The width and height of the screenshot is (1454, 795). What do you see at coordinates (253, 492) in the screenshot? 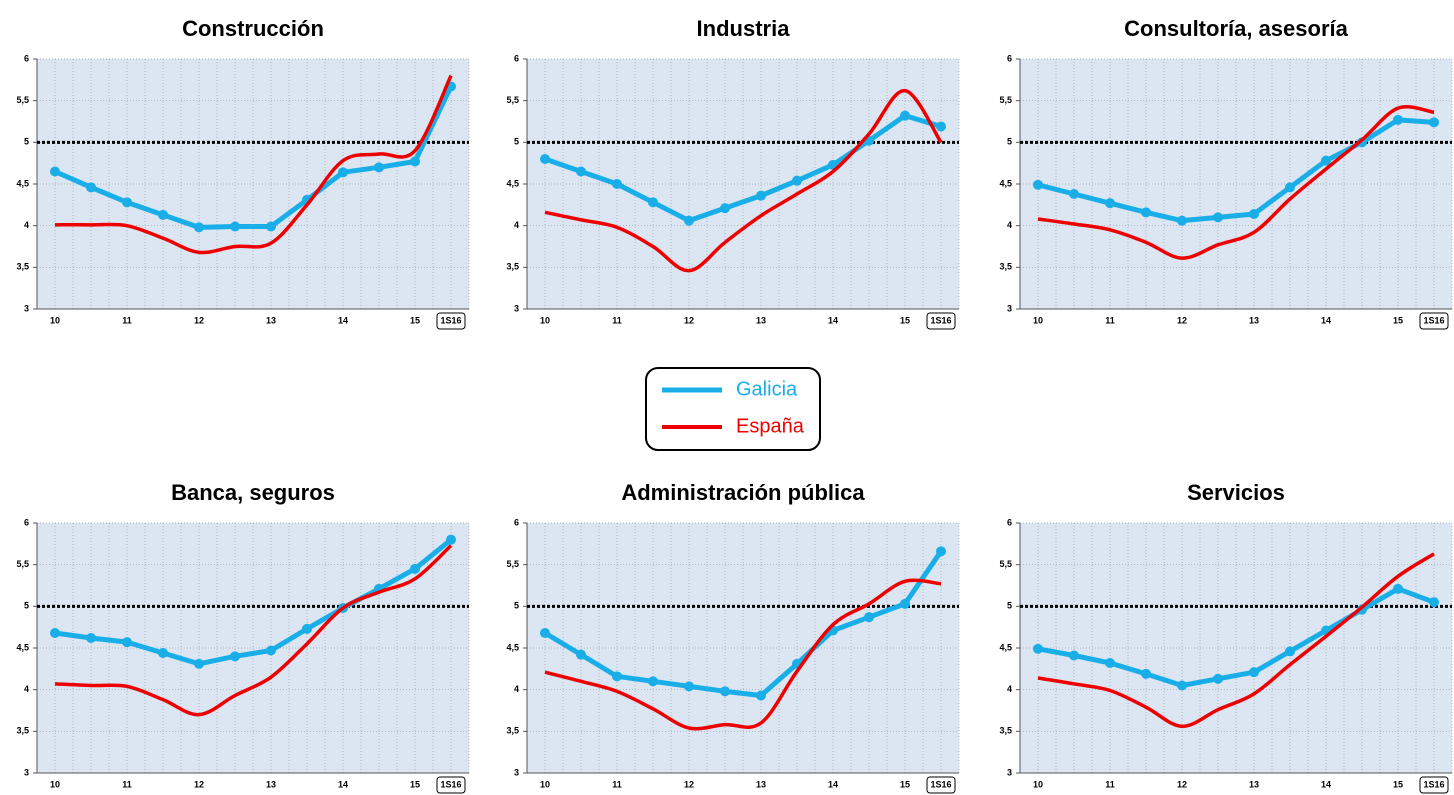
I see `chart-title: Banca, seguros` at bounding box center [253, 492].